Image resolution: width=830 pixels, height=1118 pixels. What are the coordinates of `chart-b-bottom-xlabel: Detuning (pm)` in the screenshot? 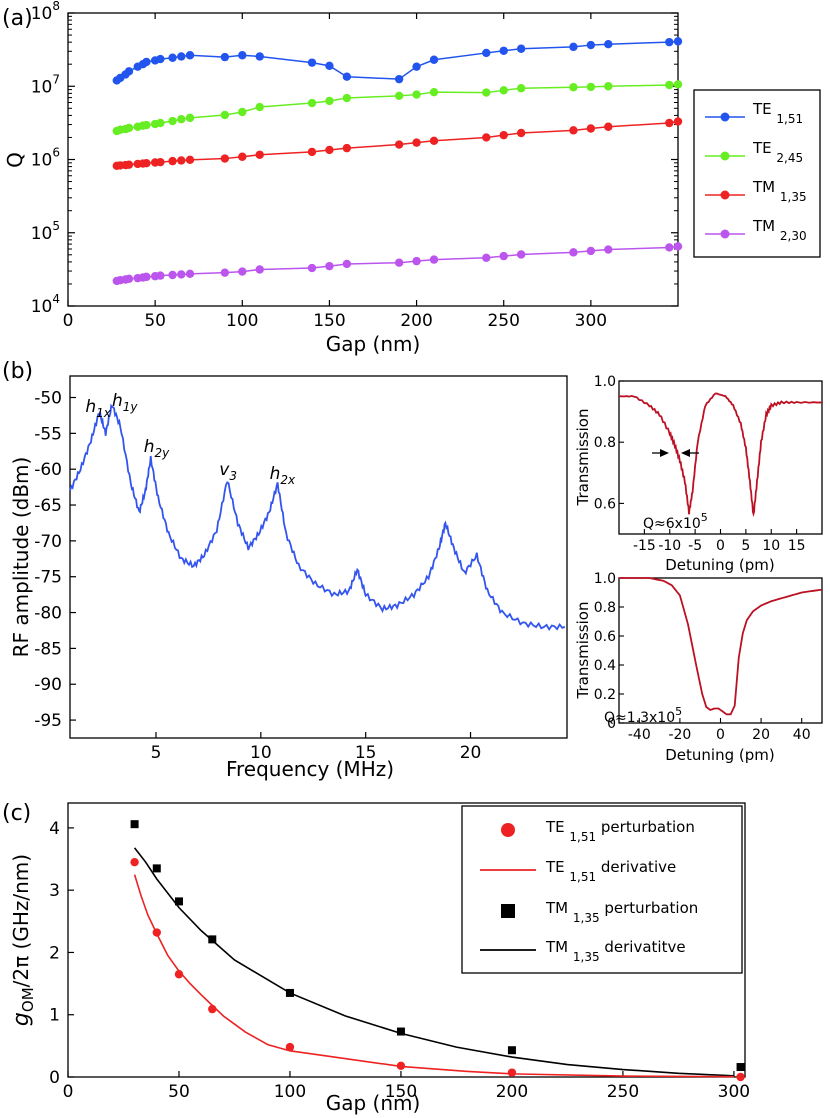 It's located at (719, 755).